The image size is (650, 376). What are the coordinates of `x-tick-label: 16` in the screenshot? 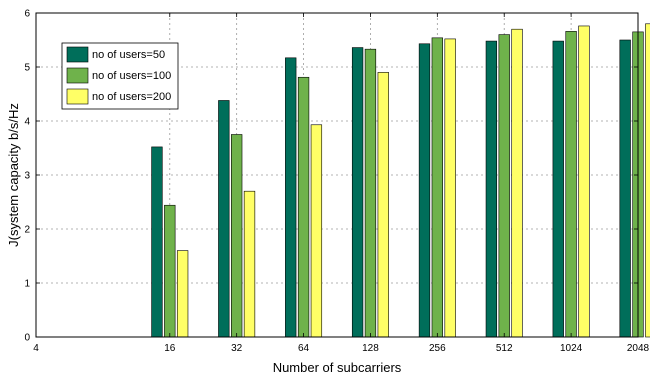 It's located at (170, 348).